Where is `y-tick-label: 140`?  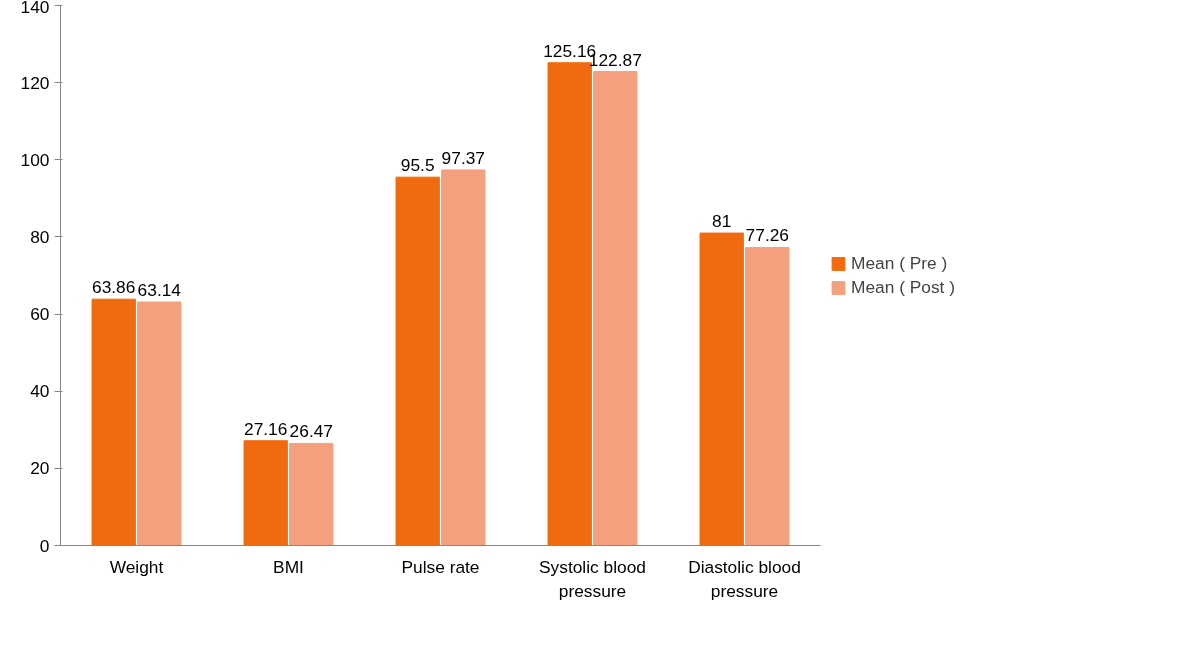
y-tick-label: 140 is located at coordinates (35, 8).